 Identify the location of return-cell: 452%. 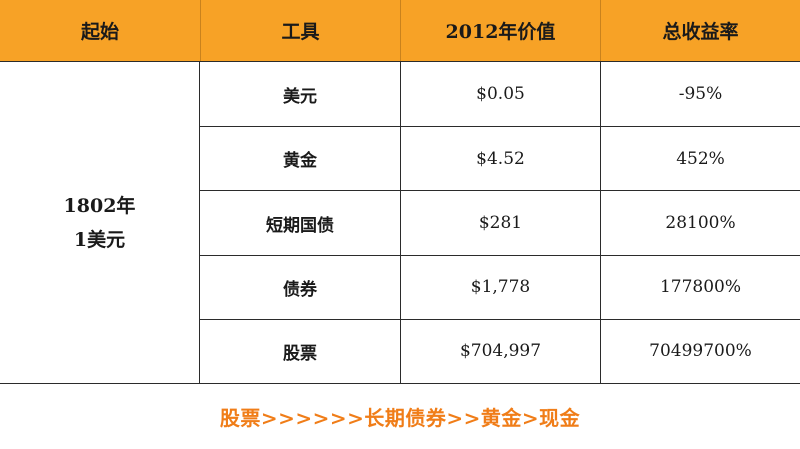
(700, 159).